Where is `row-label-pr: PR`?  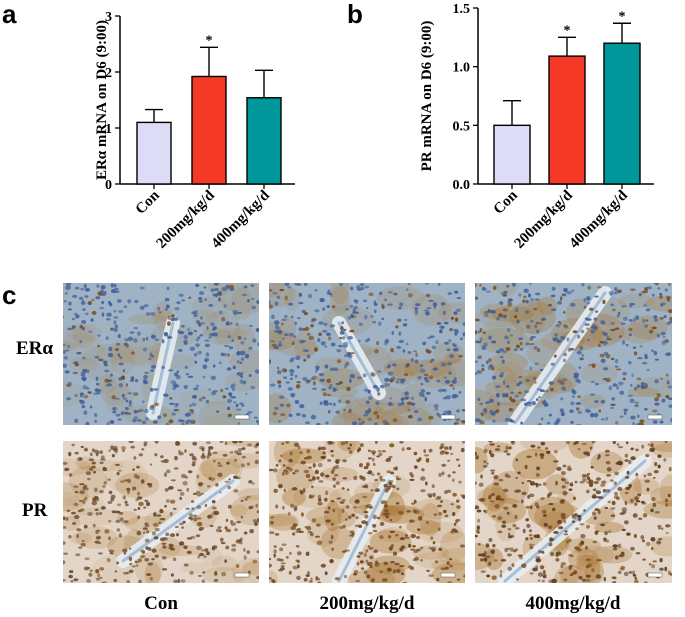 row-label-pr: PR is located at coordinates (35, 510).